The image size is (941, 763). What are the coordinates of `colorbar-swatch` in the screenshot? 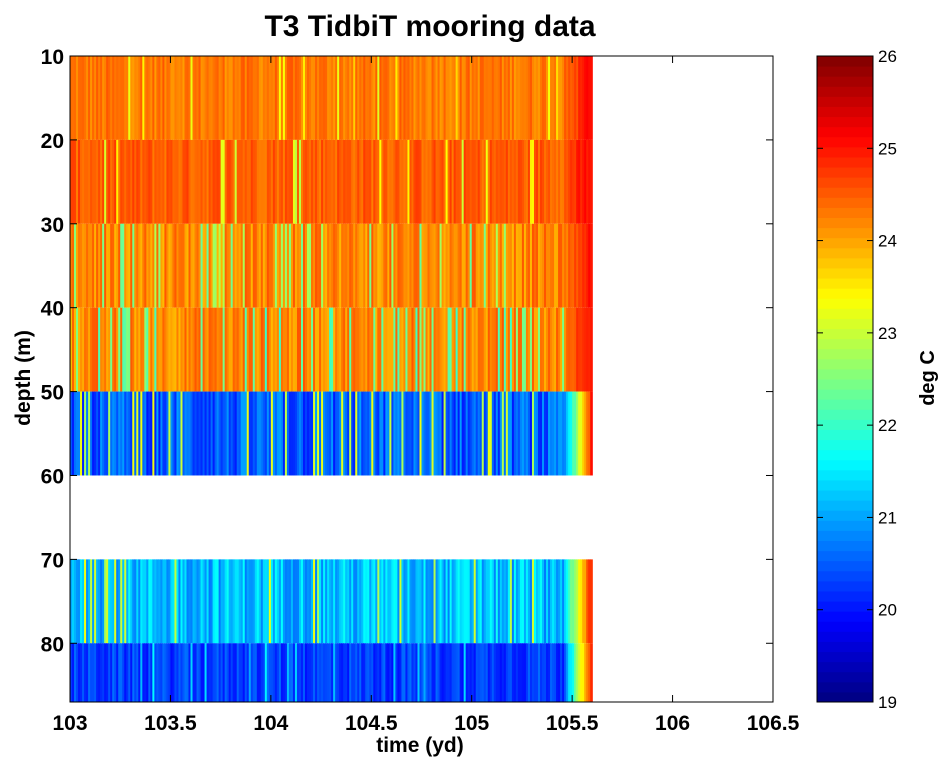 It's located at (845, 364).